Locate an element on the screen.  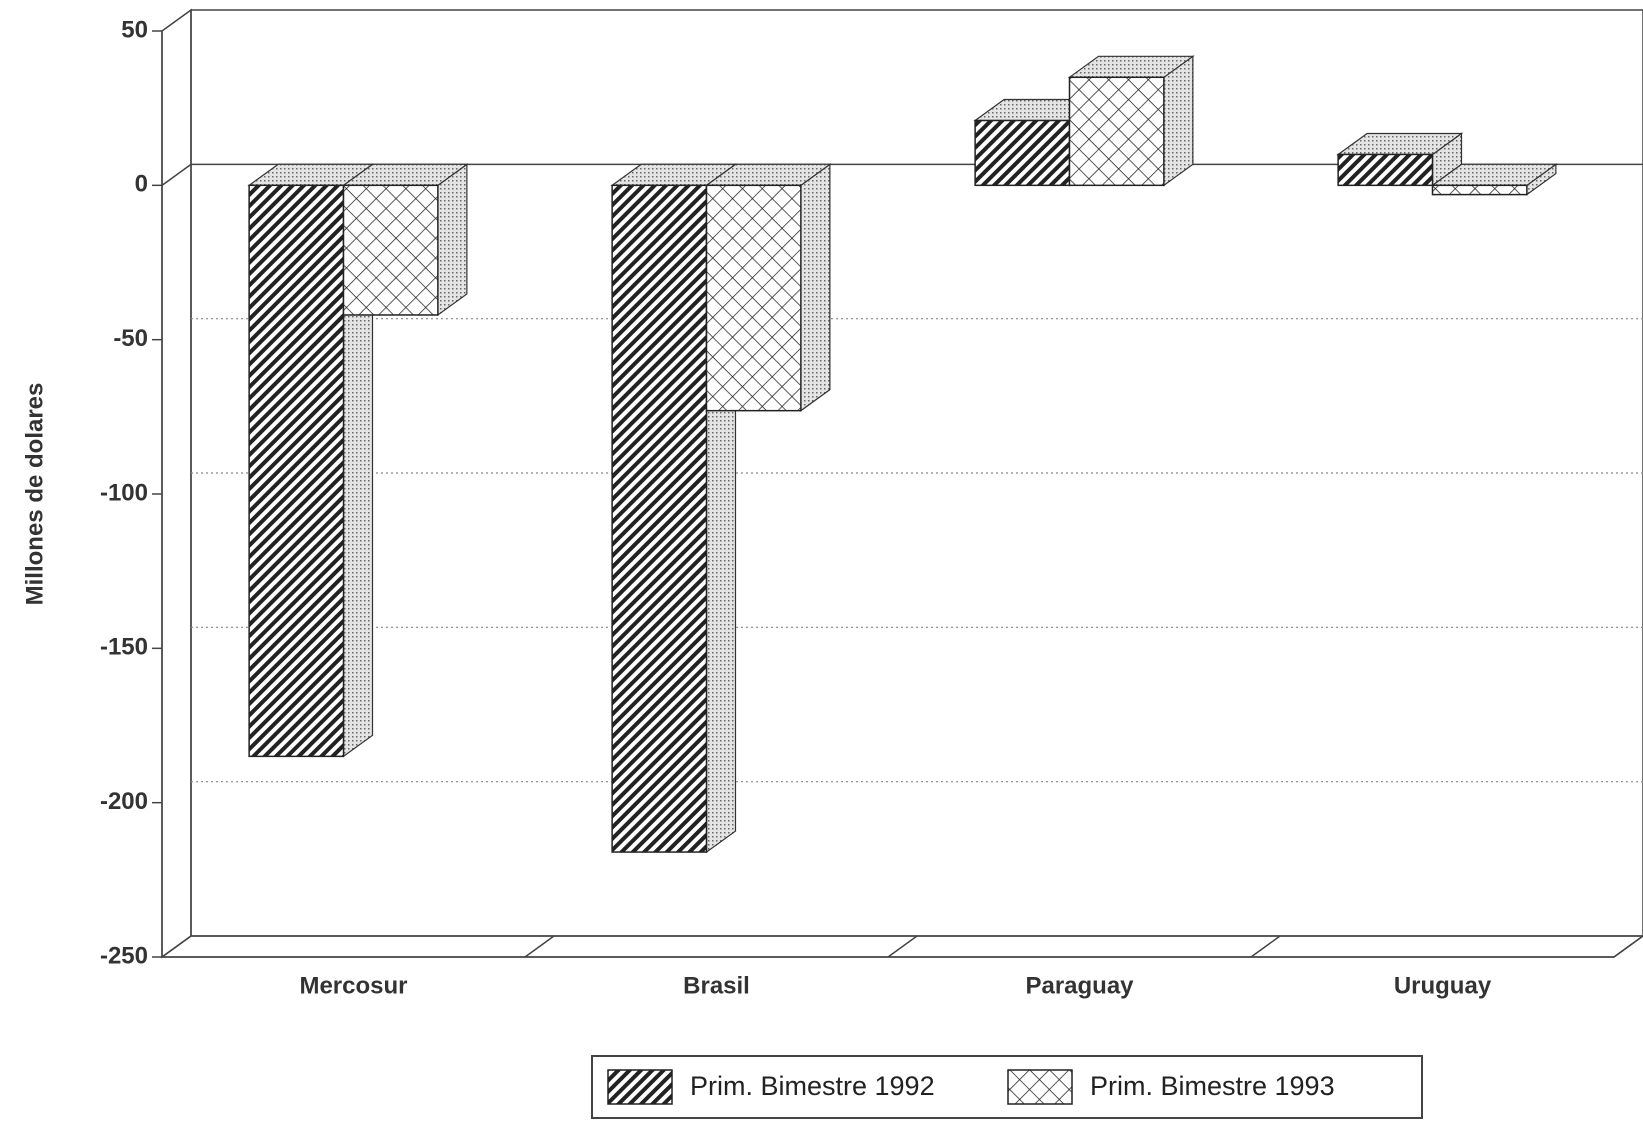
x-tick-label: Brasil is located at coordinates (716, 985).